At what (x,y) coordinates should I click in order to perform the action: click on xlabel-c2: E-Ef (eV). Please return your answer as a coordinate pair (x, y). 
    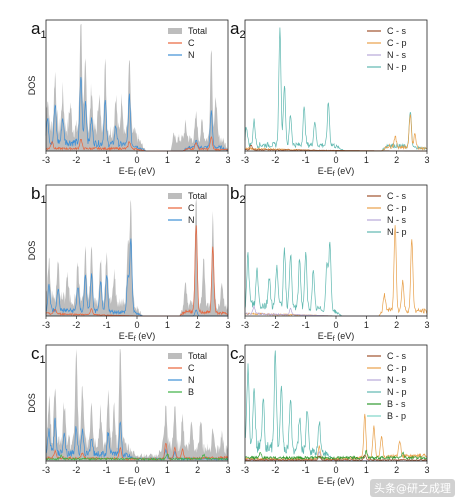
    Looking at the image, I should click on (336, 482).